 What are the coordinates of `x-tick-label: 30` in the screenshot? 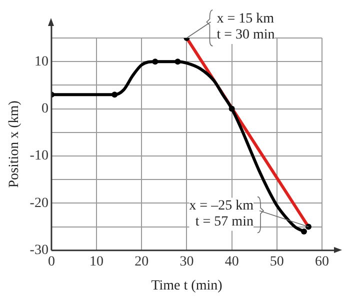 It's located at (187, 262).